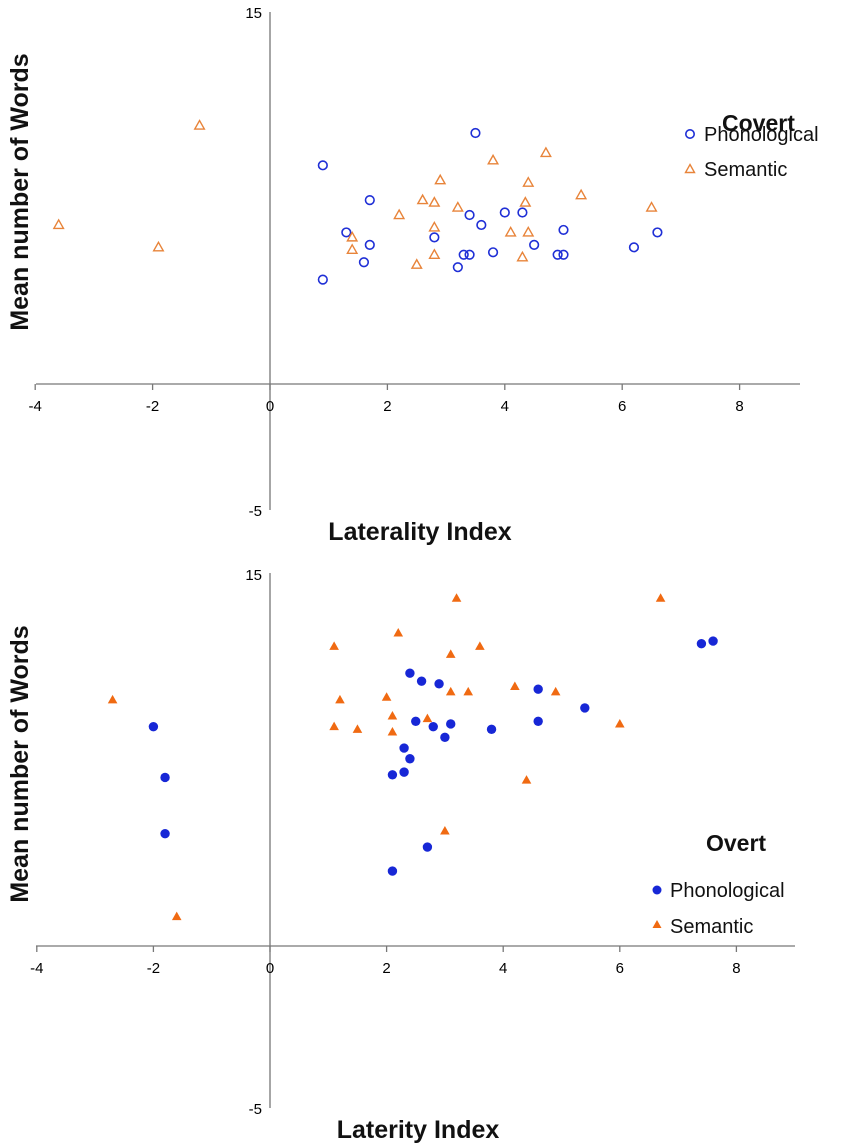 Image resolution: width=849 pixels, height=1145 pixels. Describe the element at coordinates (745, 170) in the screenshot. I see `legend-label-semantic: Semantic` at that location.